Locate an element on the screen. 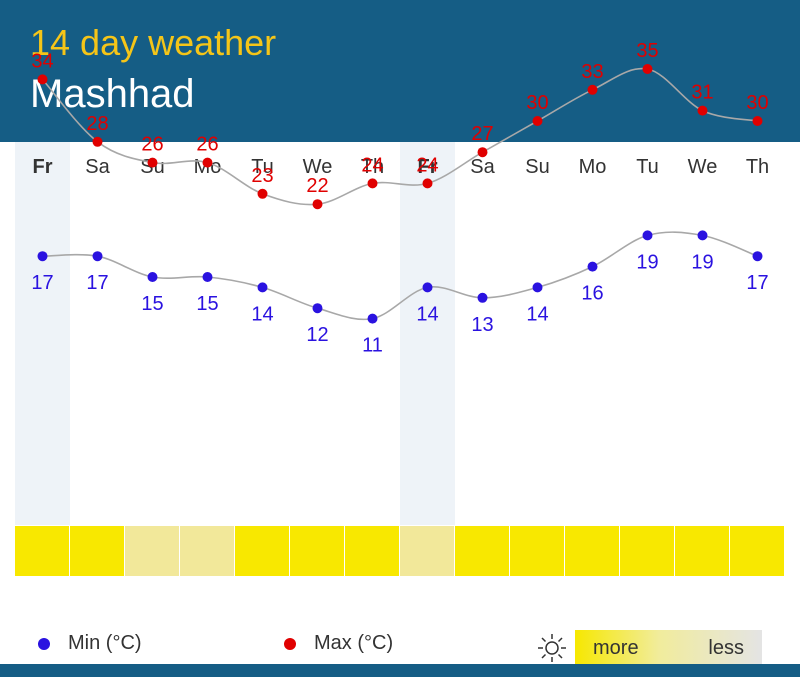 This screenshot has width=800, height=677. highlight-column-next-friday is located at coordinates (427, 333).